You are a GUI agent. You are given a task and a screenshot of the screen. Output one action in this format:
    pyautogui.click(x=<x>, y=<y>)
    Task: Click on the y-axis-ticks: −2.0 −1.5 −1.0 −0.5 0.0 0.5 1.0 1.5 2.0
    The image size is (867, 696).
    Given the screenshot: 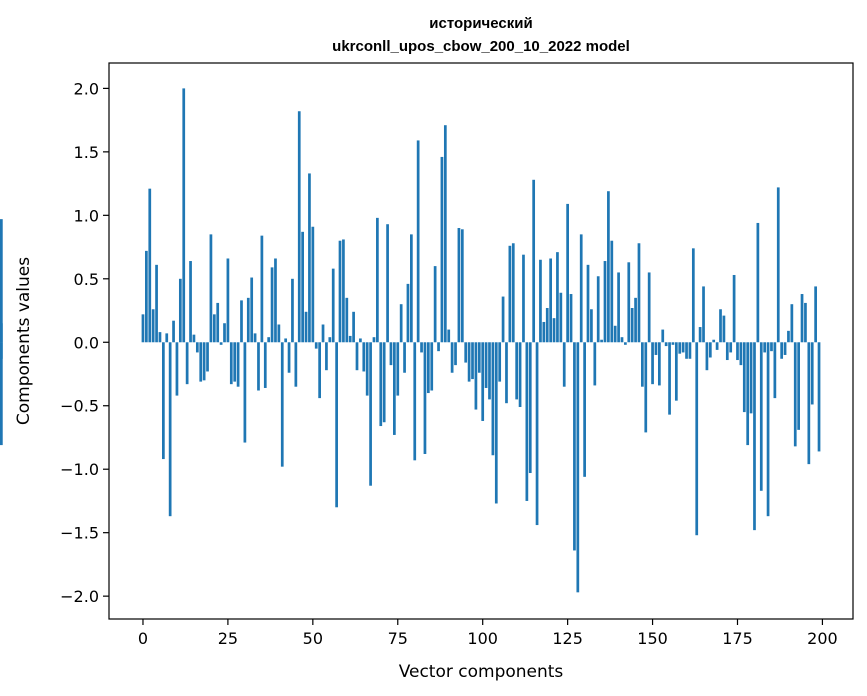 What is the action you would take?
    pyautogui.click(x=84, y=342)
    